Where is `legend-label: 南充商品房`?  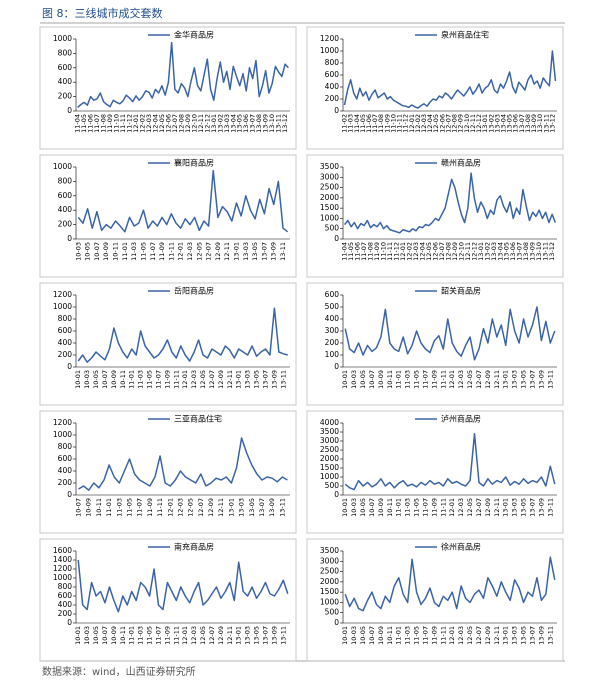 legend-label: 南充商品房 is located at coordinates (194, 547).